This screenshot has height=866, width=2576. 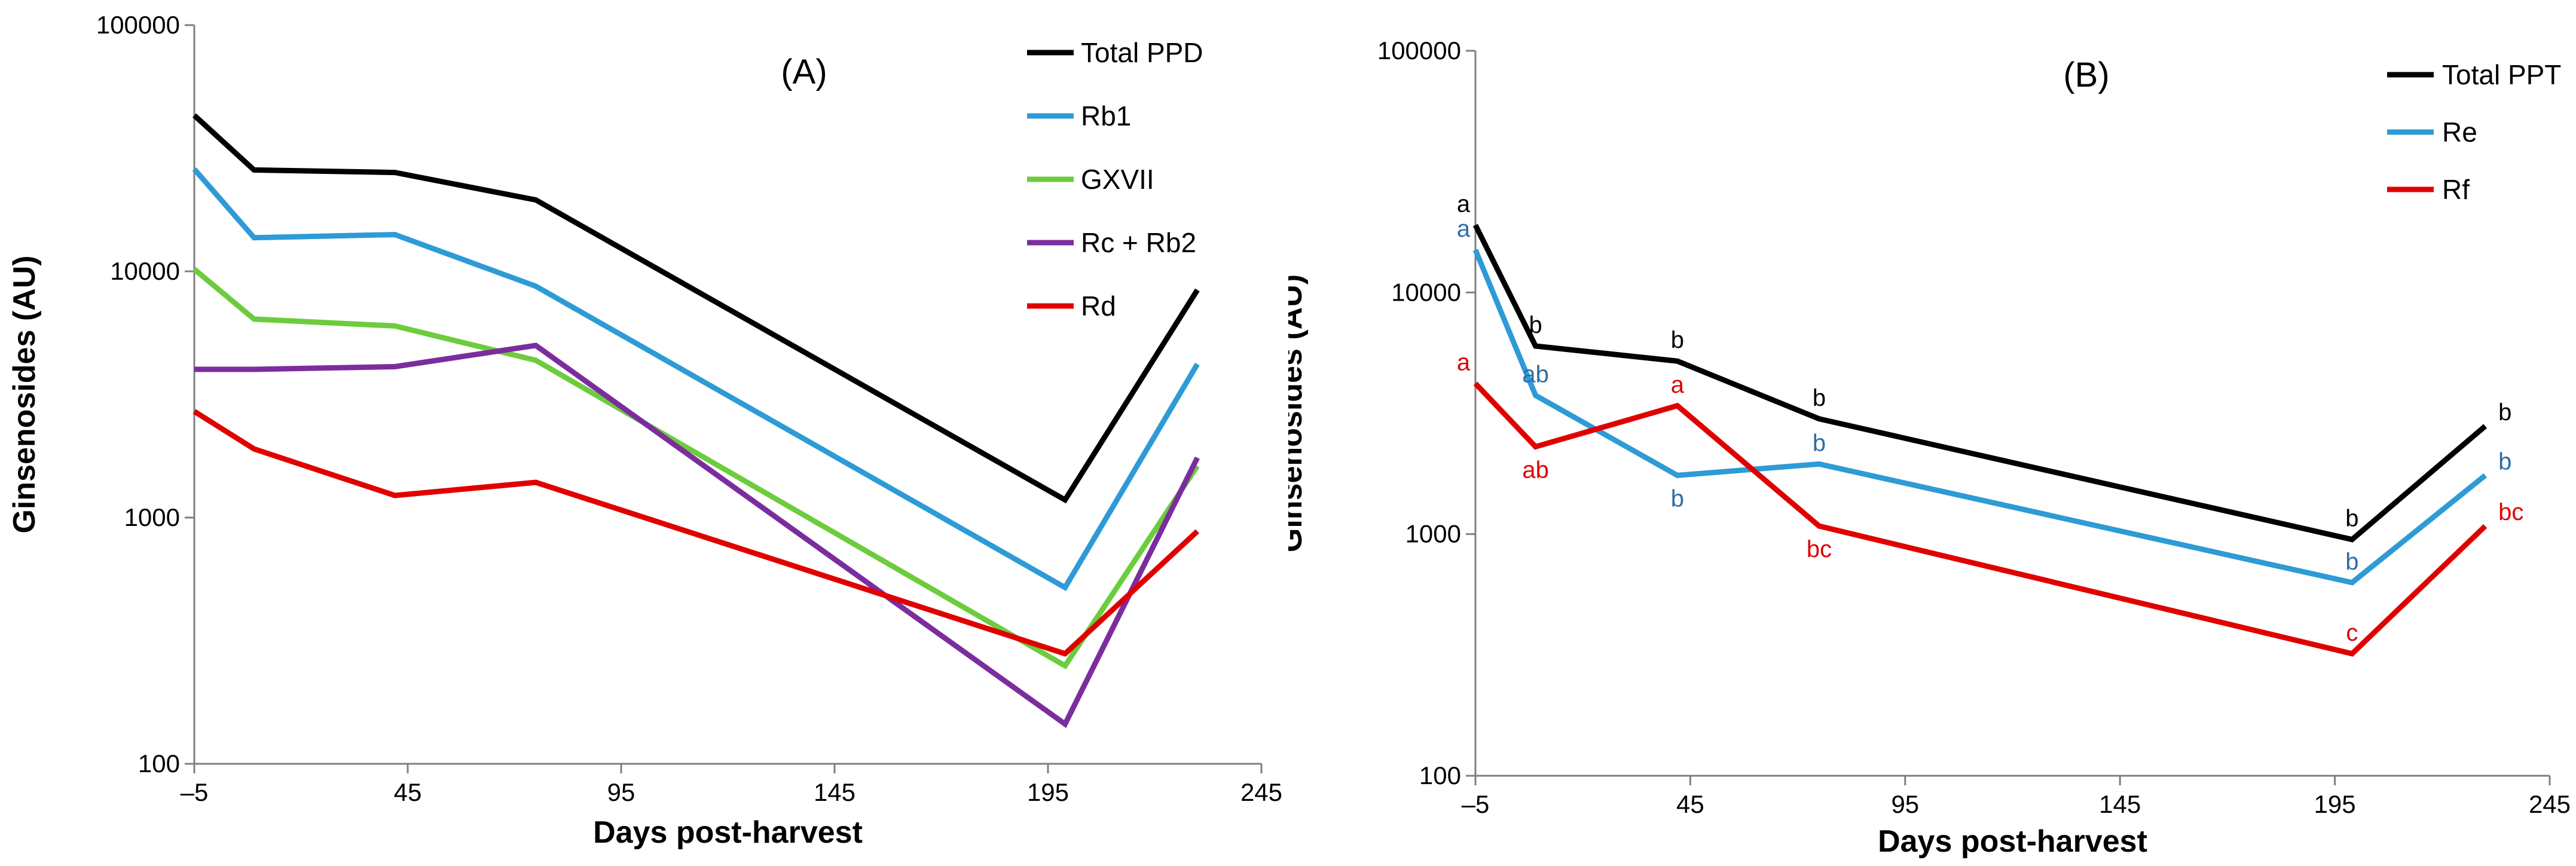 I want to click on legend-label-total-ppd: Total PPD, so click(x=1142, y=52).